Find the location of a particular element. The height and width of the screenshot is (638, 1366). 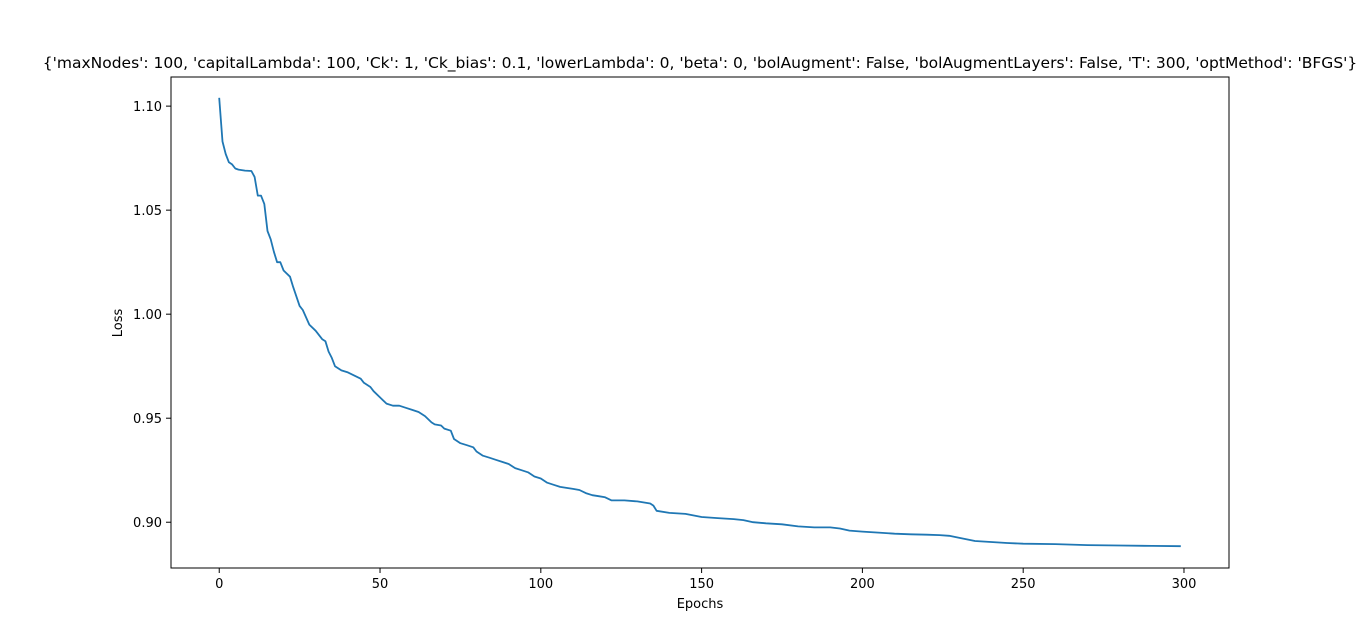

x-tick-label: 0 is located at coordinates (219, 584).